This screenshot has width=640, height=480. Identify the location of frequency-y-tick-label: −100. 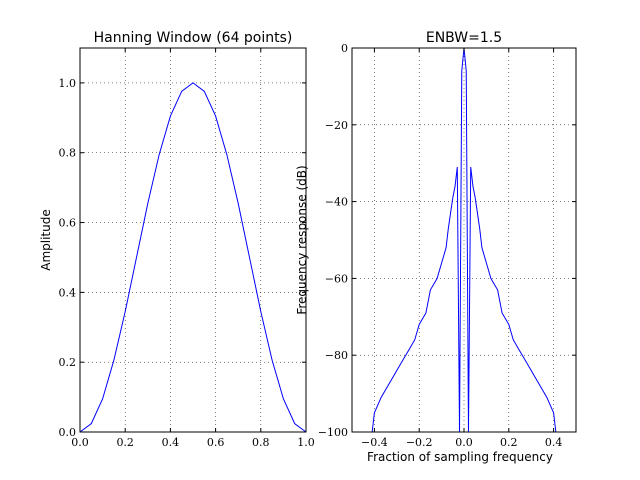
(333, 432).